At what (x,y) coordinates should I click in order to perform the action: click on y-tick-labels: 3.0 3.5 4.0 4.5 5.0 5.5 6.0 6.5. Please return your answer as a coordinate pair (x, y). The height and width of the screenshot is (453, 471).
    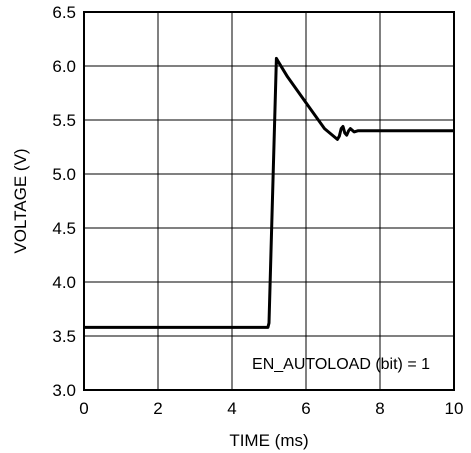
    Looking at the image, I should click on (64, 201).